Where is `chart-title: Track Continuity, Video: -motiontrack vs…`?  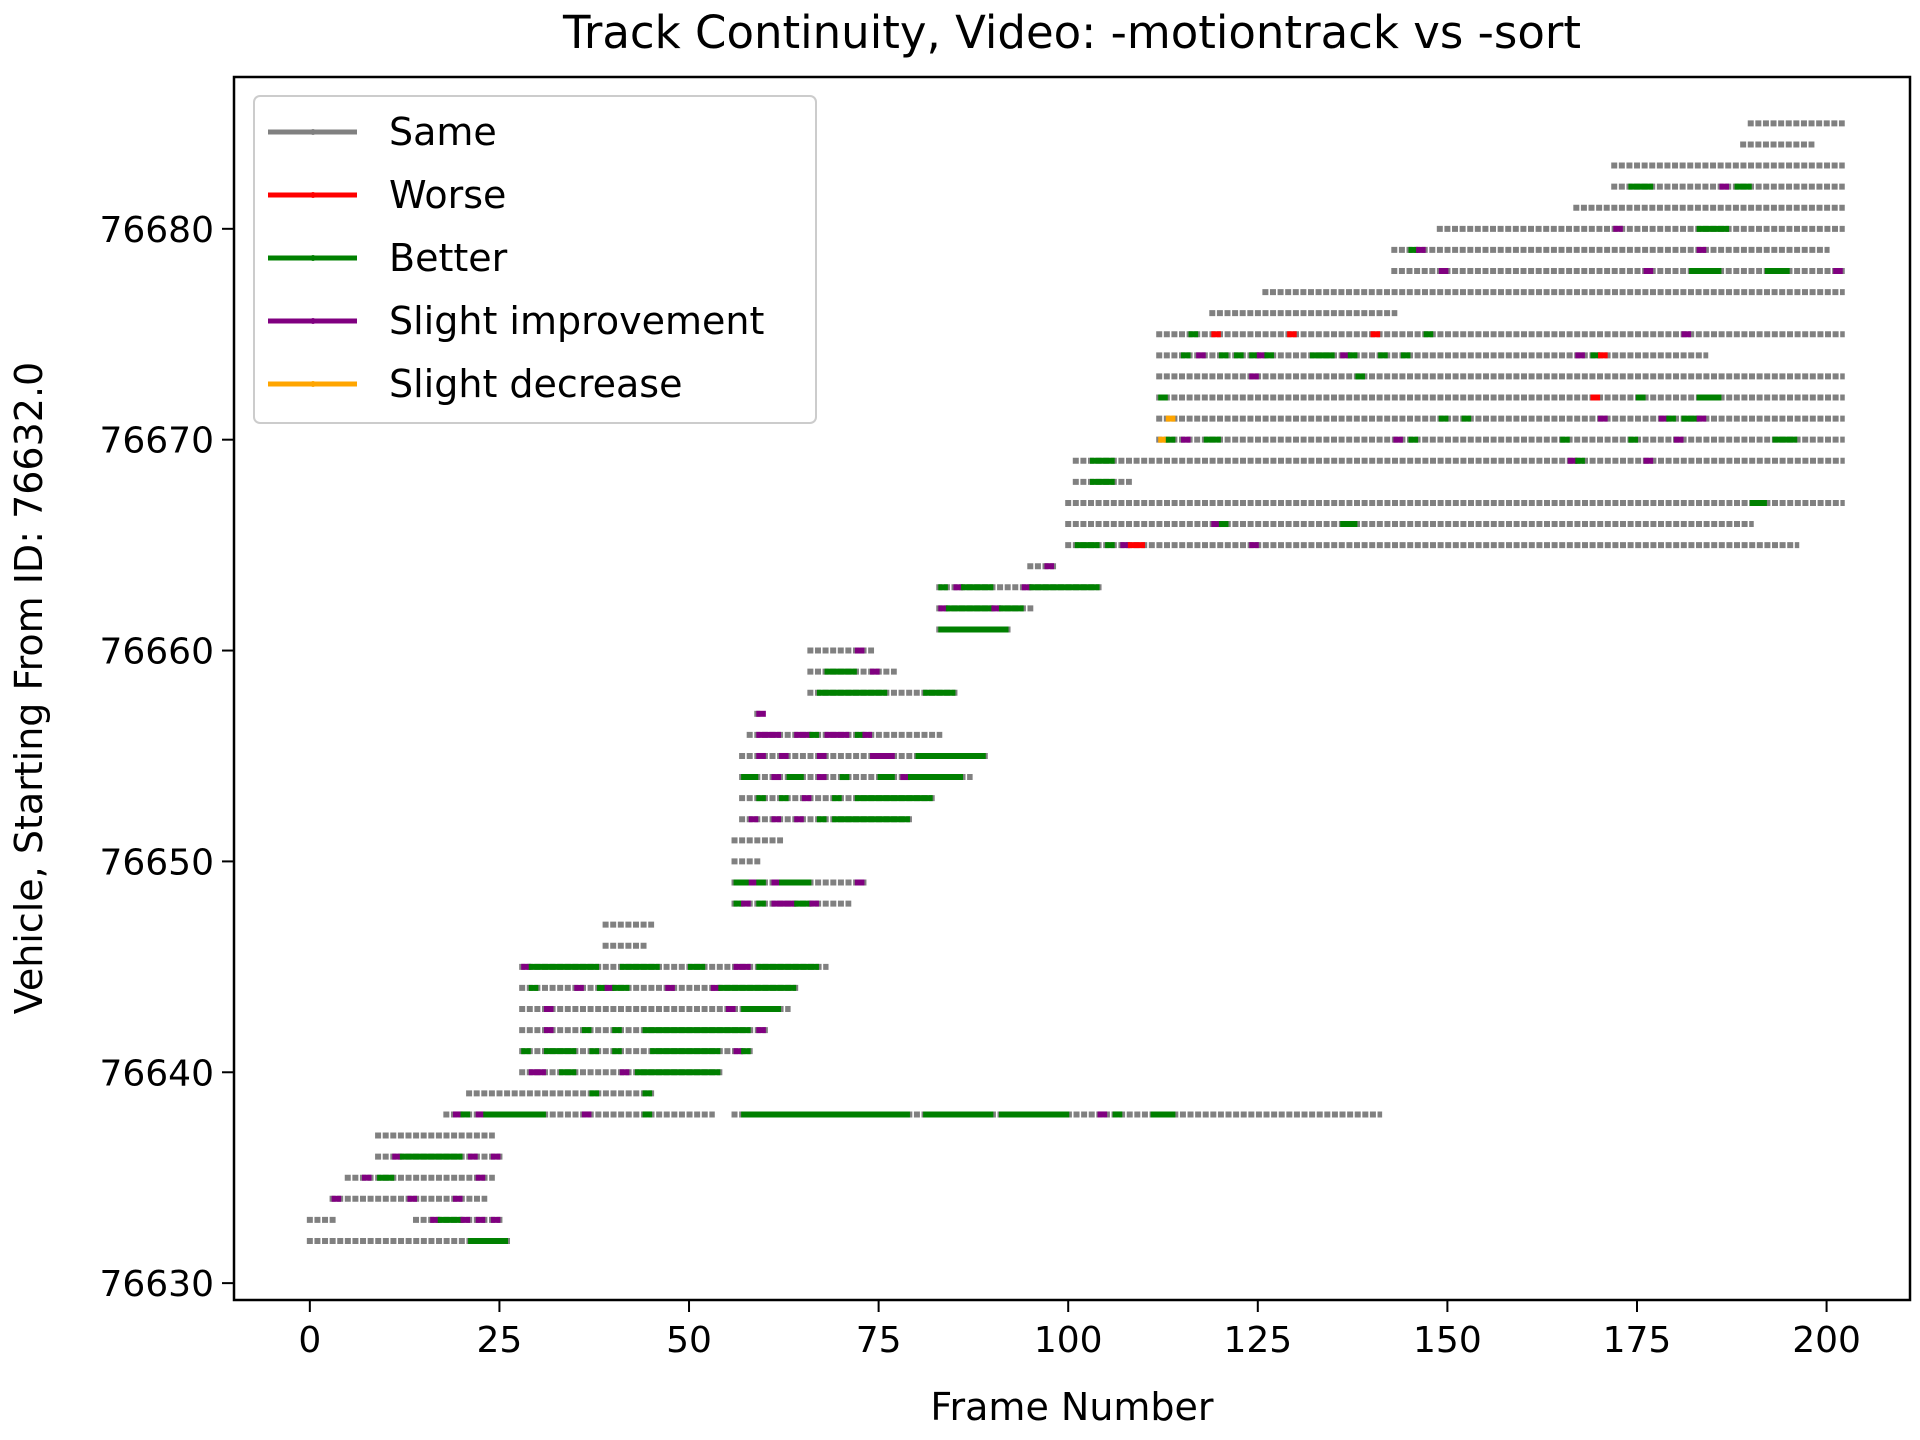
chart-title: Track Continuity, Video: -motiontrack vs… is located at coordinates (1071, 32).